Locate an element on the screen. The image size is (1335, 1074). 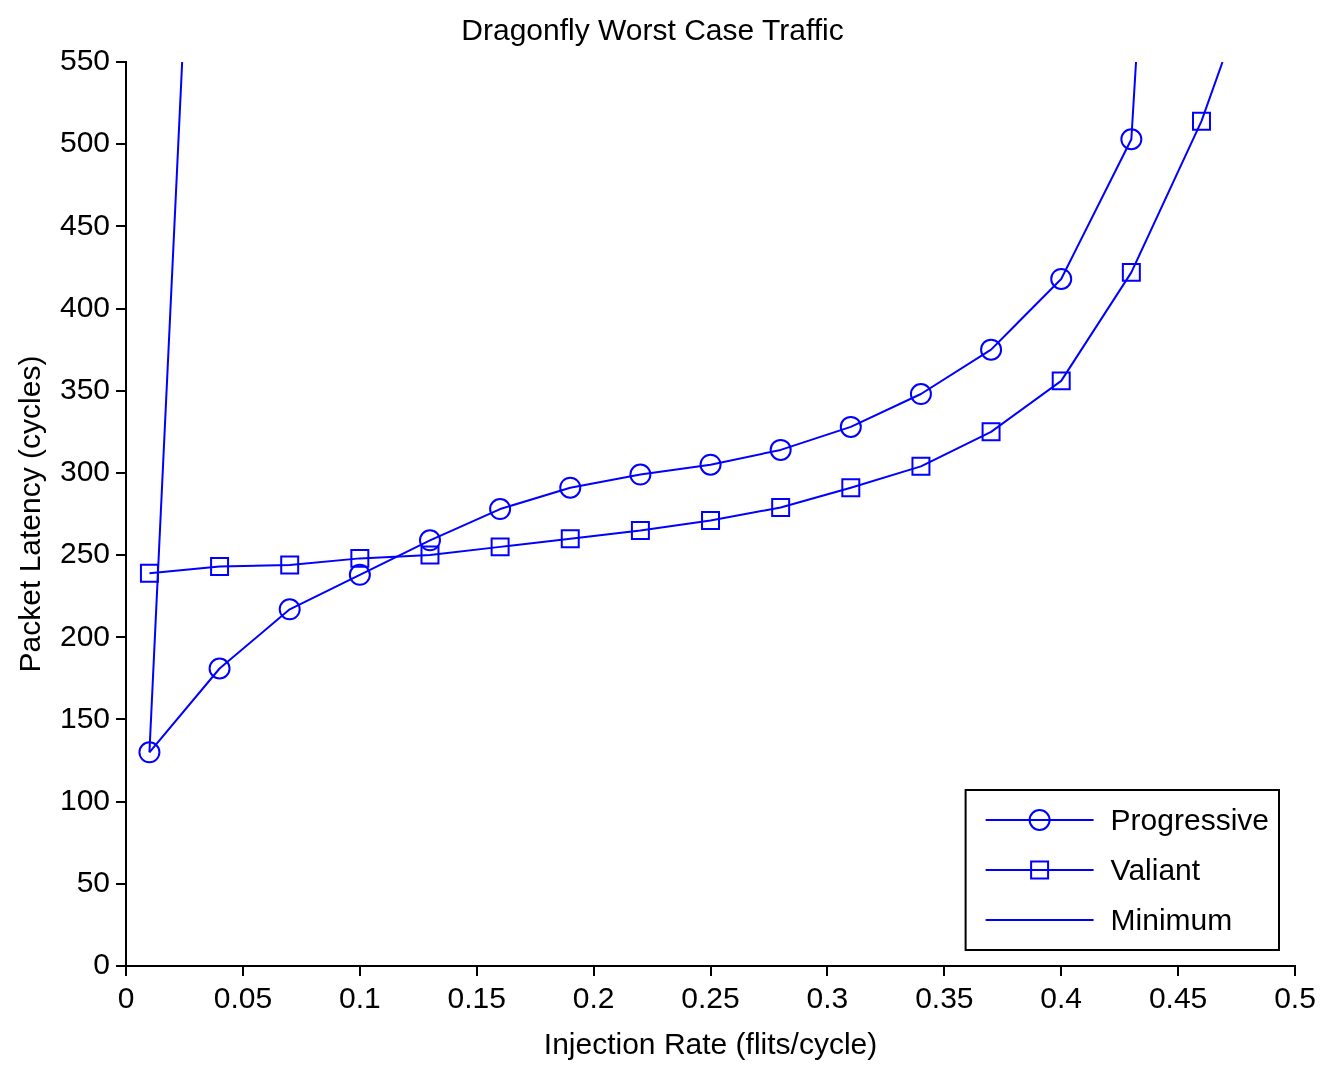
x-tick-label: 0.05 is located at coordinates (243, 998).